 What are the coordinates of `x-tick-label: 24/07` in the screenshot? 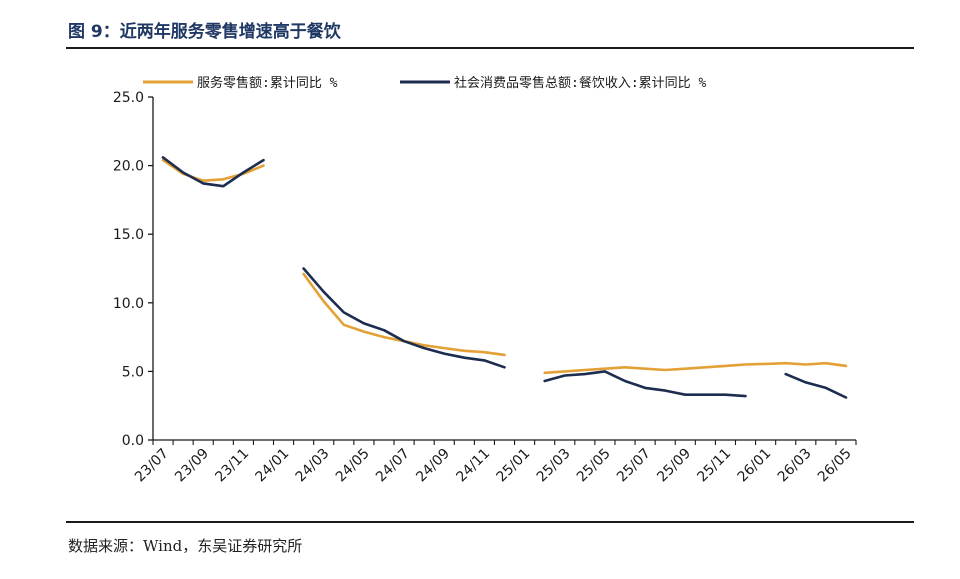 It's located at (393, 466).